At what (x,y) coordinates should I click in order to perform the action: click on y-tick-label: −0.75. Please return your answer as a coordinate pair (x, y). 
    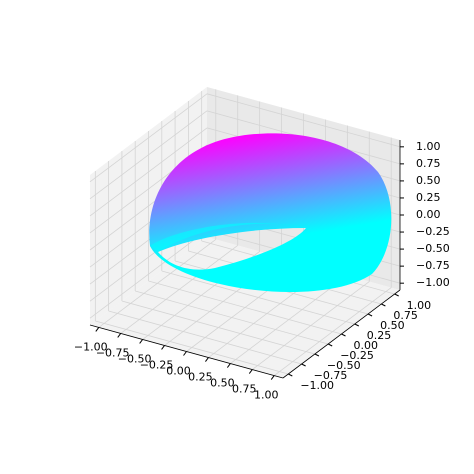
    Looking at the image, I should click on (331, 375).